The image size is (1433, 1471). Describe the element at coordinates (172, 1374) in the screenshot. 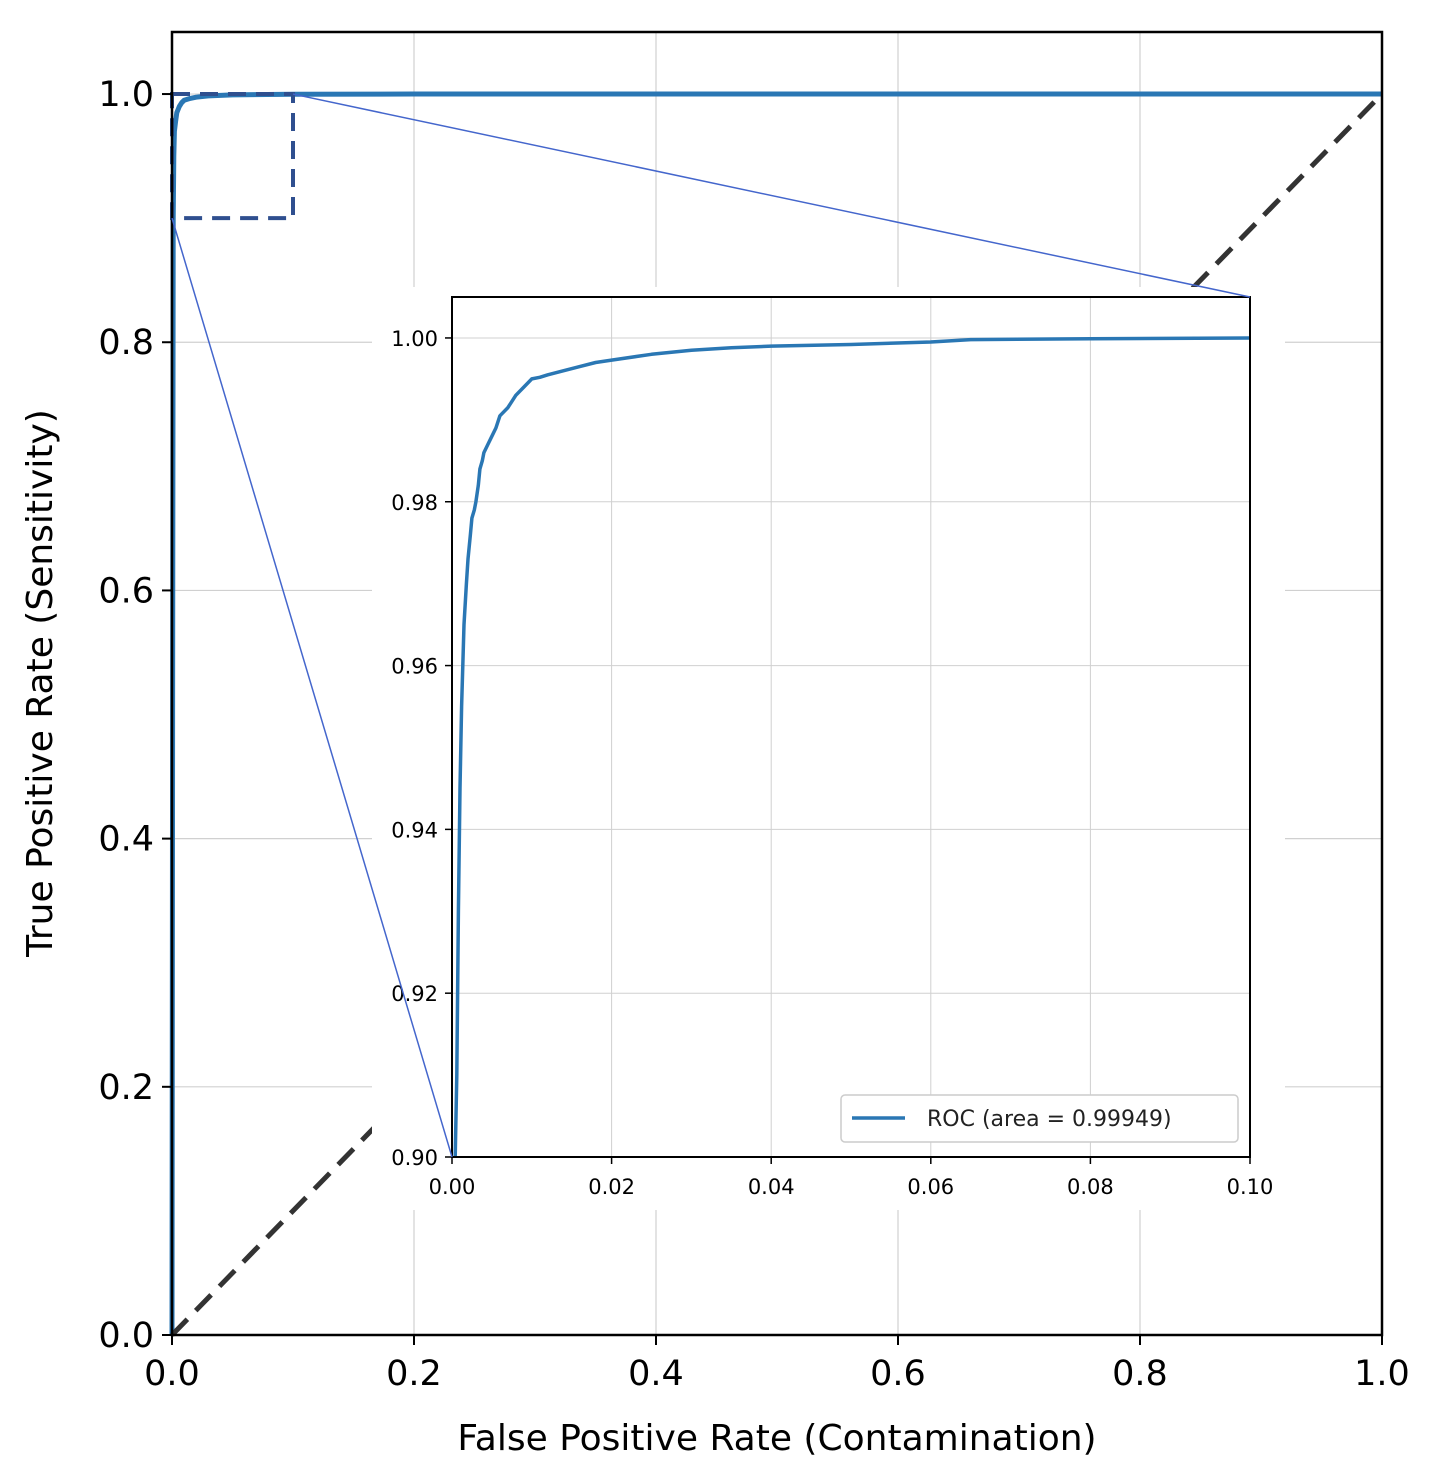

I see `main-x-tick-label: 0.0` at that location.